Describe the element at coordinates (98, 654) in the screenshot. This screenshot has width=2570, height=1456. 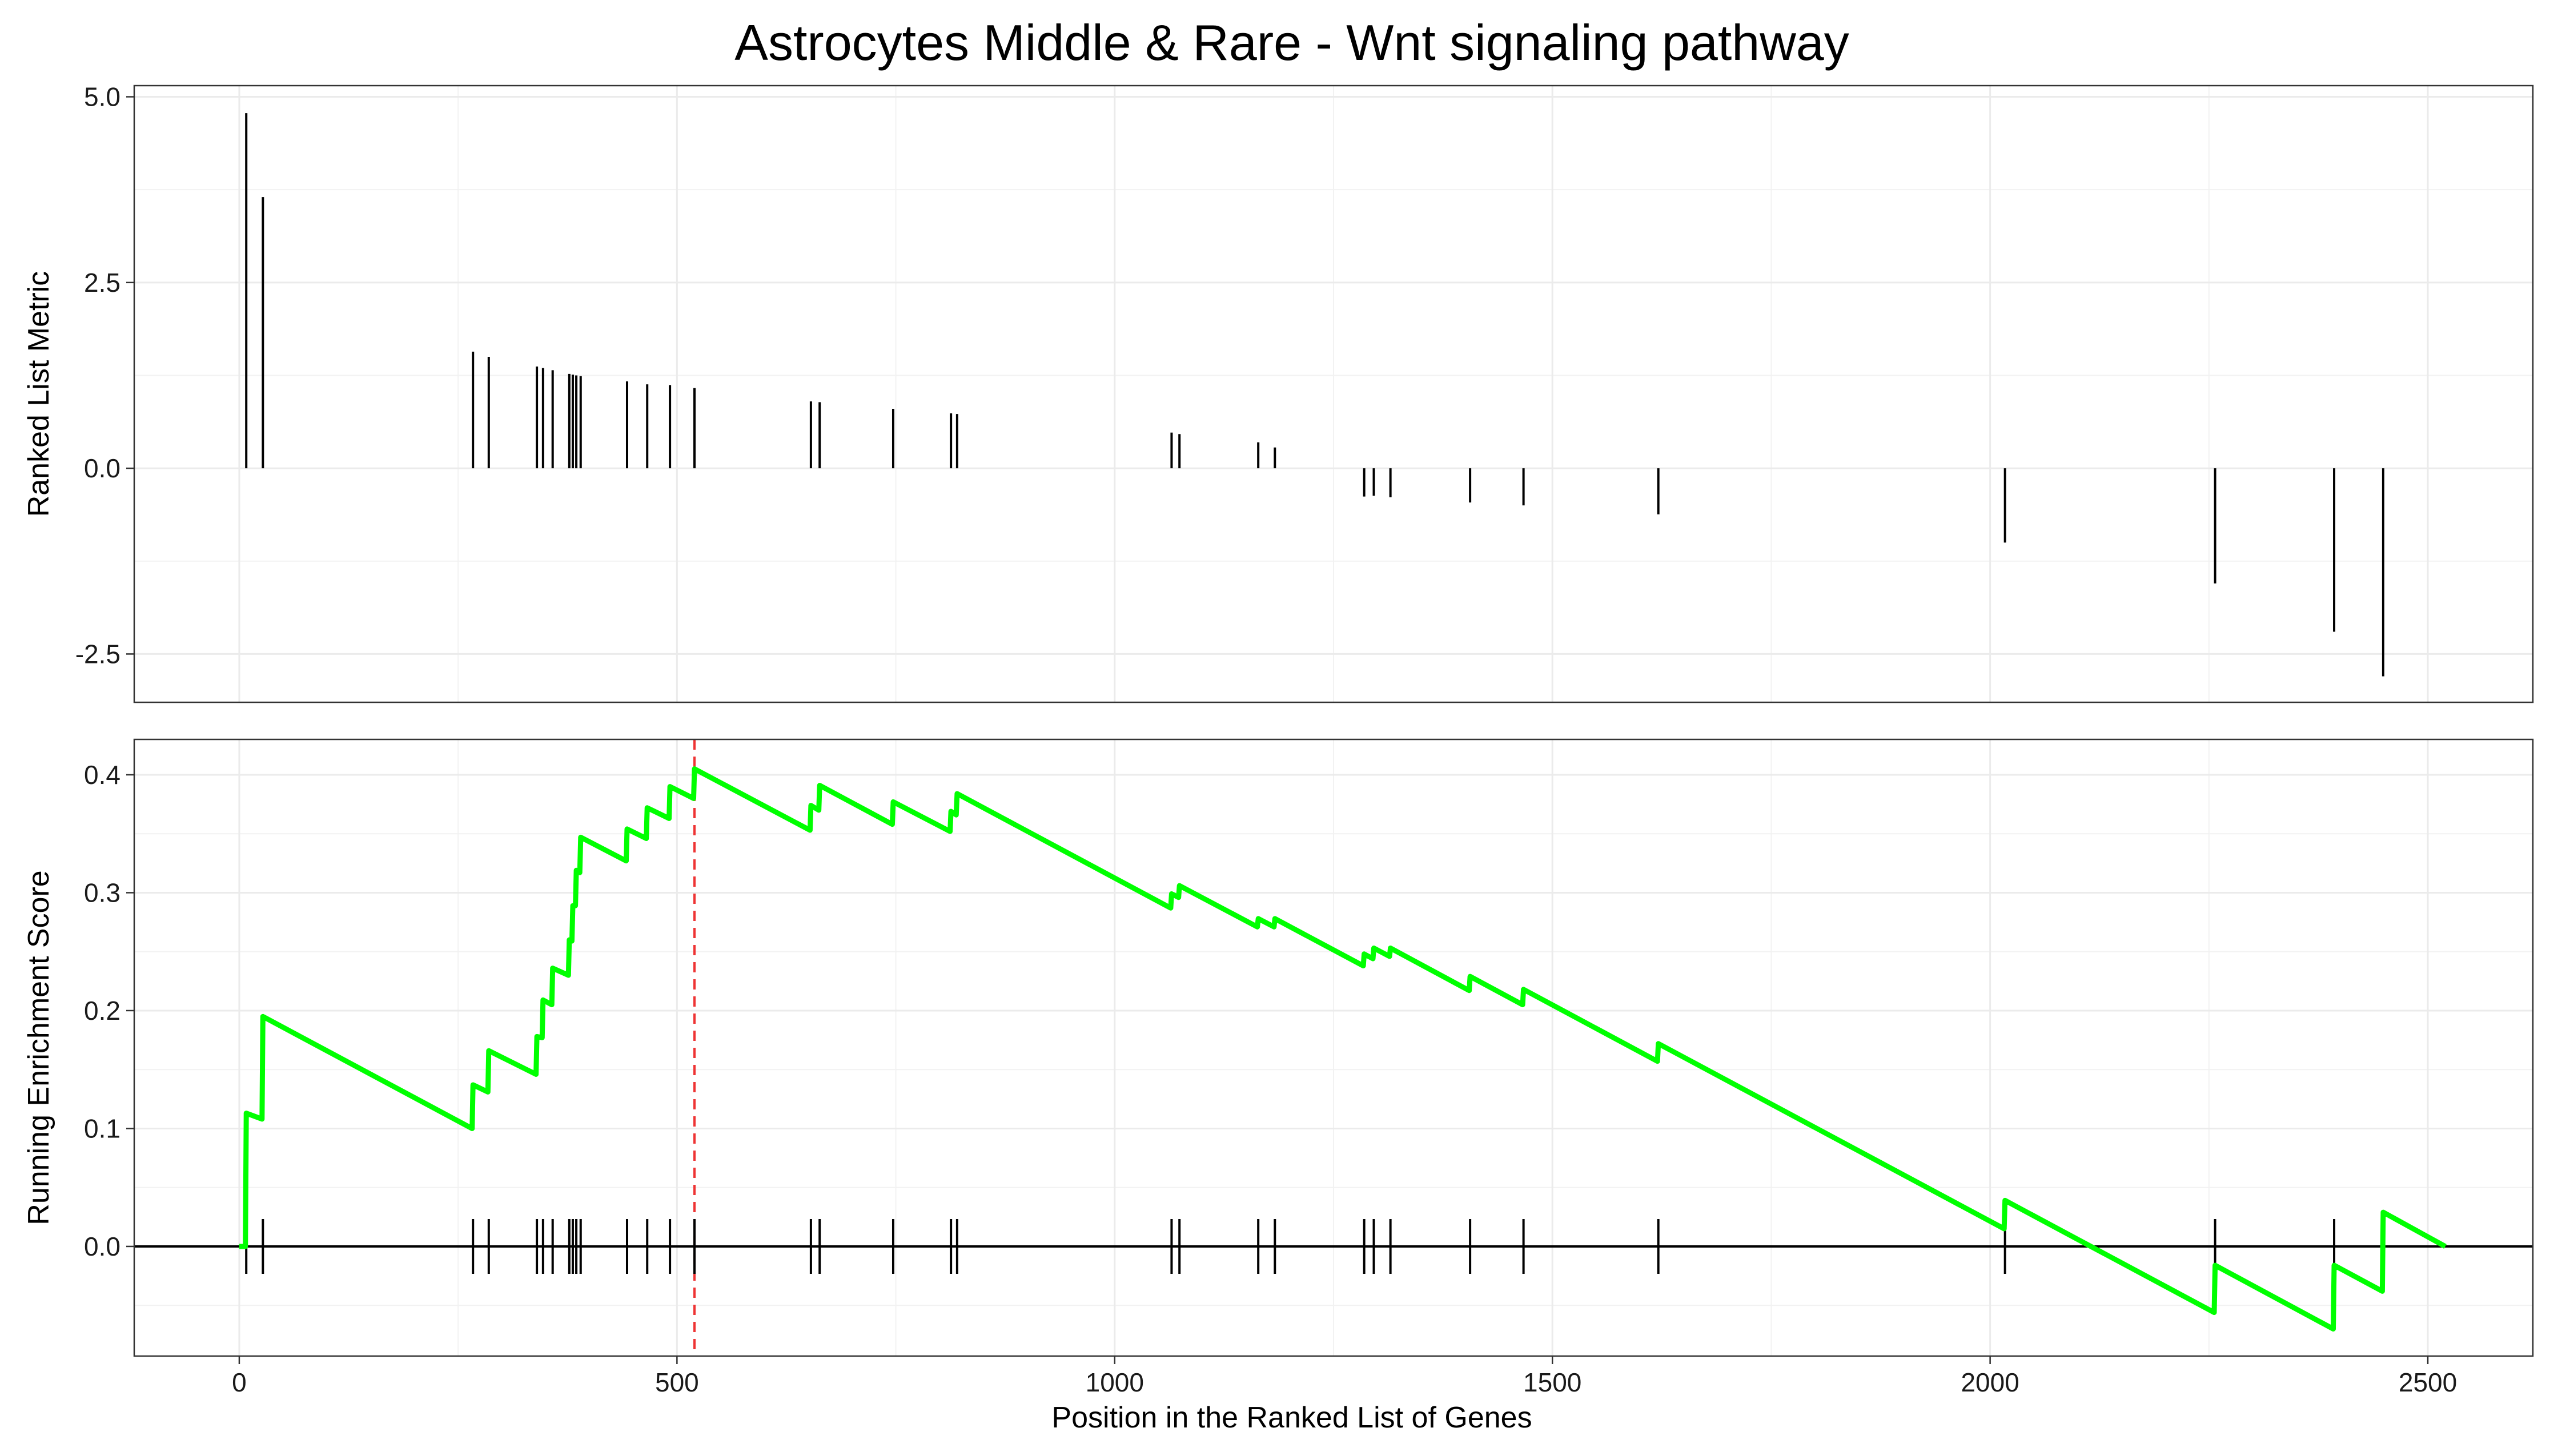
I see `y-tick-label: -2.5` at that location.